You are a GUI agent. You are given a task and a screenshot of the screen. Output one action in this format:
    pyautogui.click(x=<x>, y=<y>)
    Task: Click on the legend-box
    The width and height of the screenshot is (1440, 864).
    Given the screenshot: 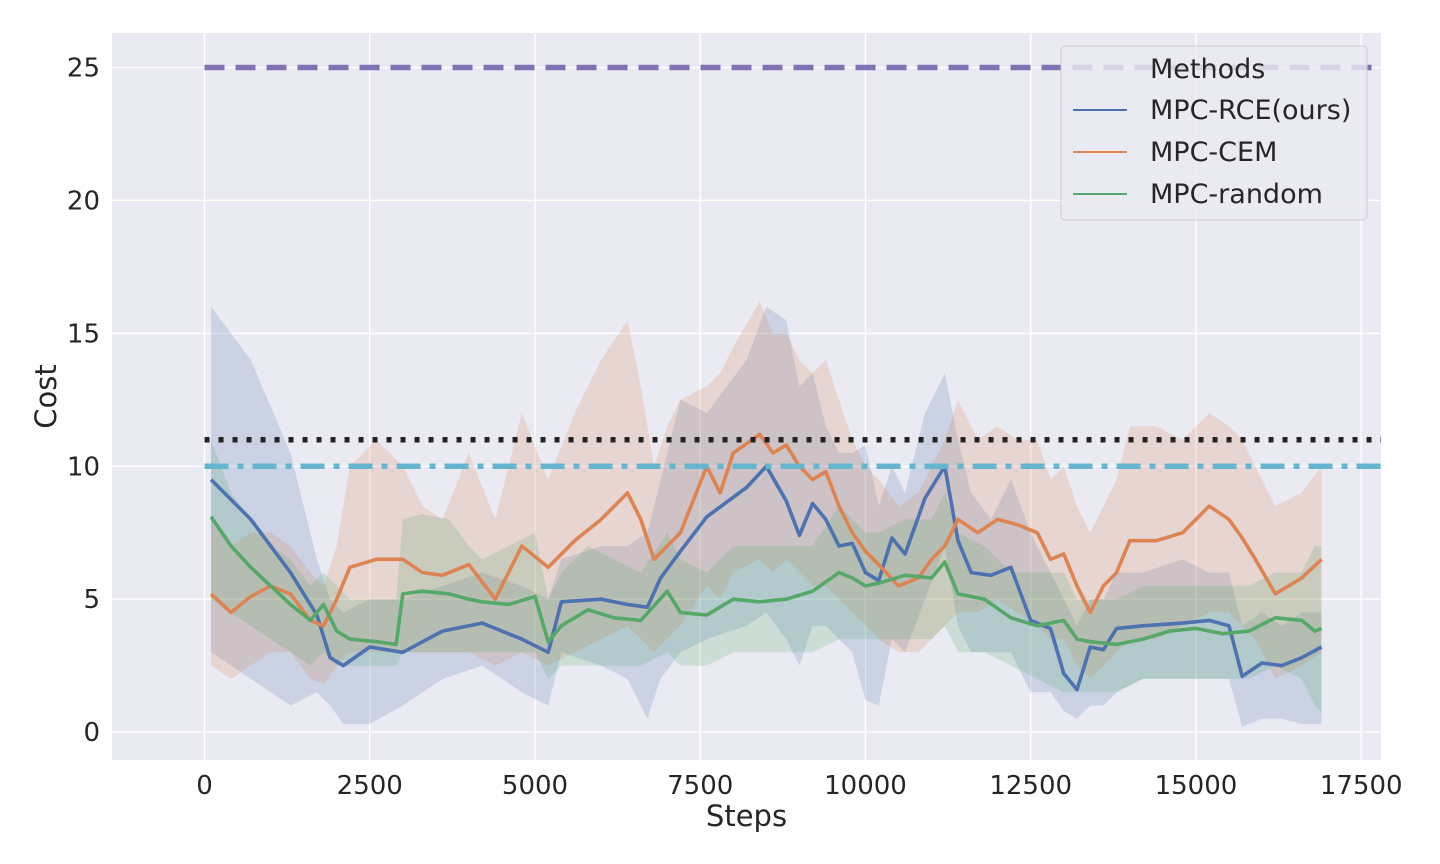 What is the action you would take?
    pyautogui.click(x=1214, y=133)
    